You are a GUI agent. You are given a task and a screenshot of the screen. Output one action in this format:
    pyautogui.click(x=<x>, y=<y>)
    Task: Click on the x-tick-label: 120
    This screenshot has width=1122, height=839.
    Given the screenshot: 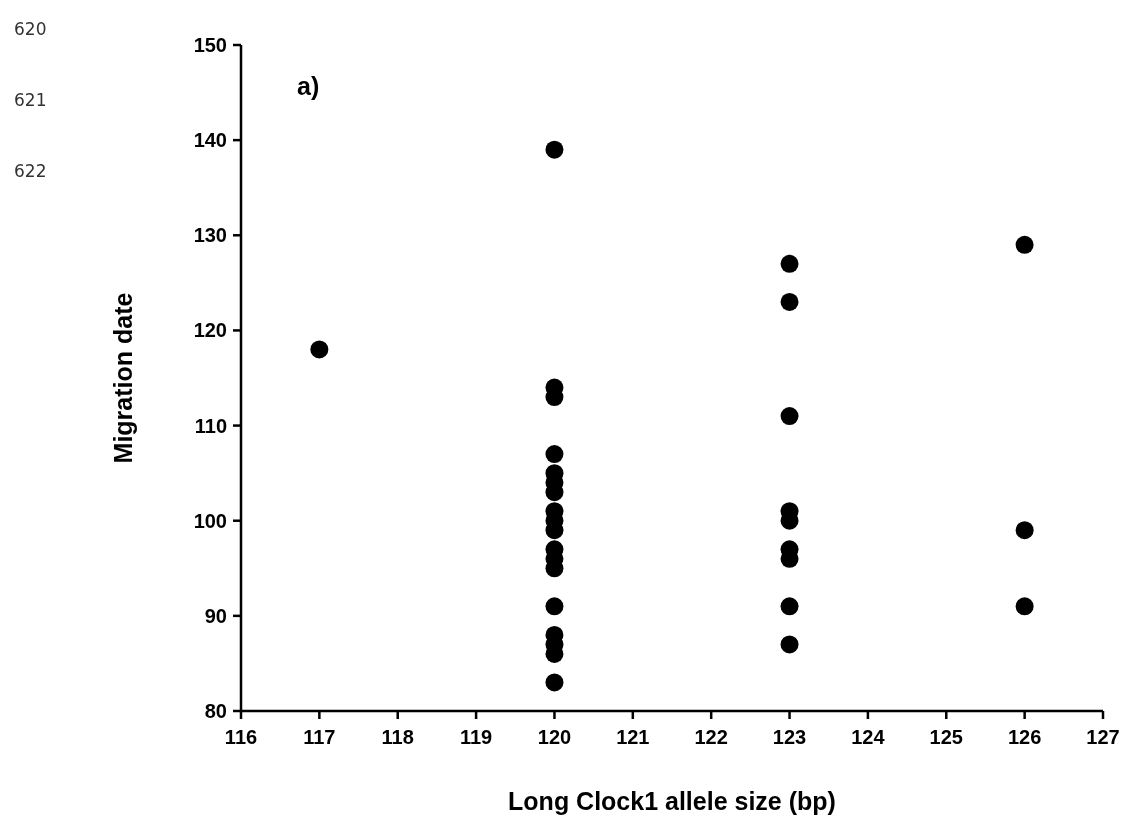 What is the action you would take?
    pyautogui.click(x=554, y=737)
    